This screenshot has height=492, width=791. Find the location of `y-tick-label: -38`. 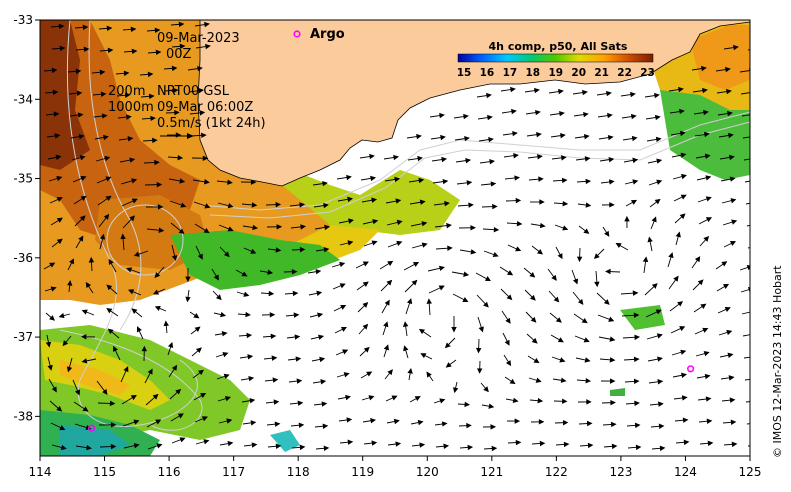

y-tick-label: -38 is located at coordinates (23, 416).